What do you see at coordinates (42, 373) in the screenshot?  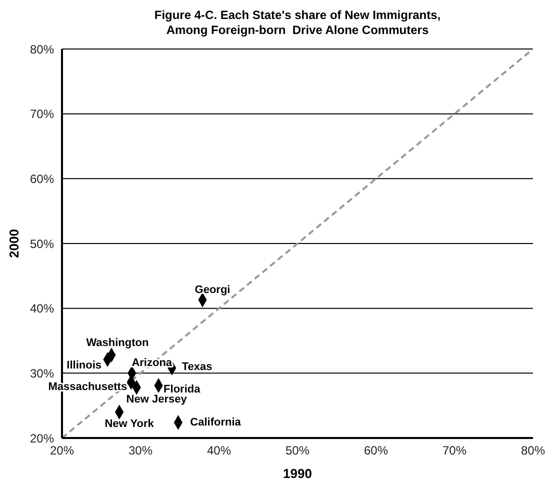 I see `y-tick-label: 30%` at bounding box center [42, 373].